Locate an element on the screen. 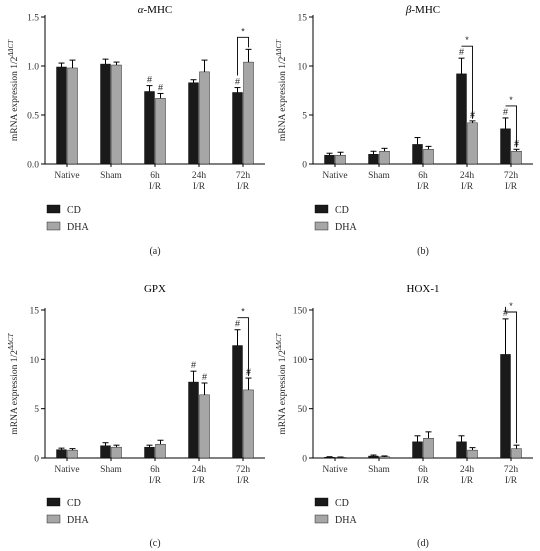 This screenshot has height=551, width=540. chart-title: HOX-1 is located at coordinates (423, 289).